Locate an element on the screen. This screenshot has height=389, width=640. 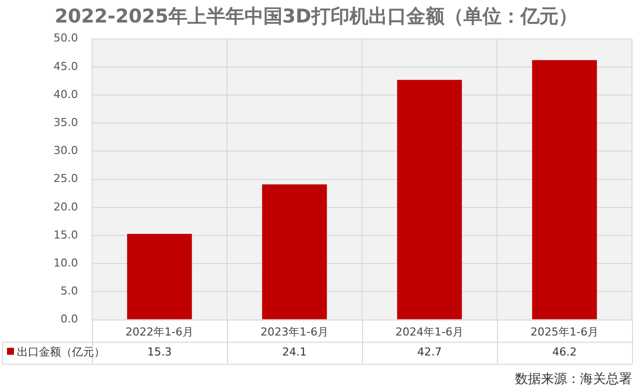
y-tick-label: 5.0 is located at coordinates (69, 291).